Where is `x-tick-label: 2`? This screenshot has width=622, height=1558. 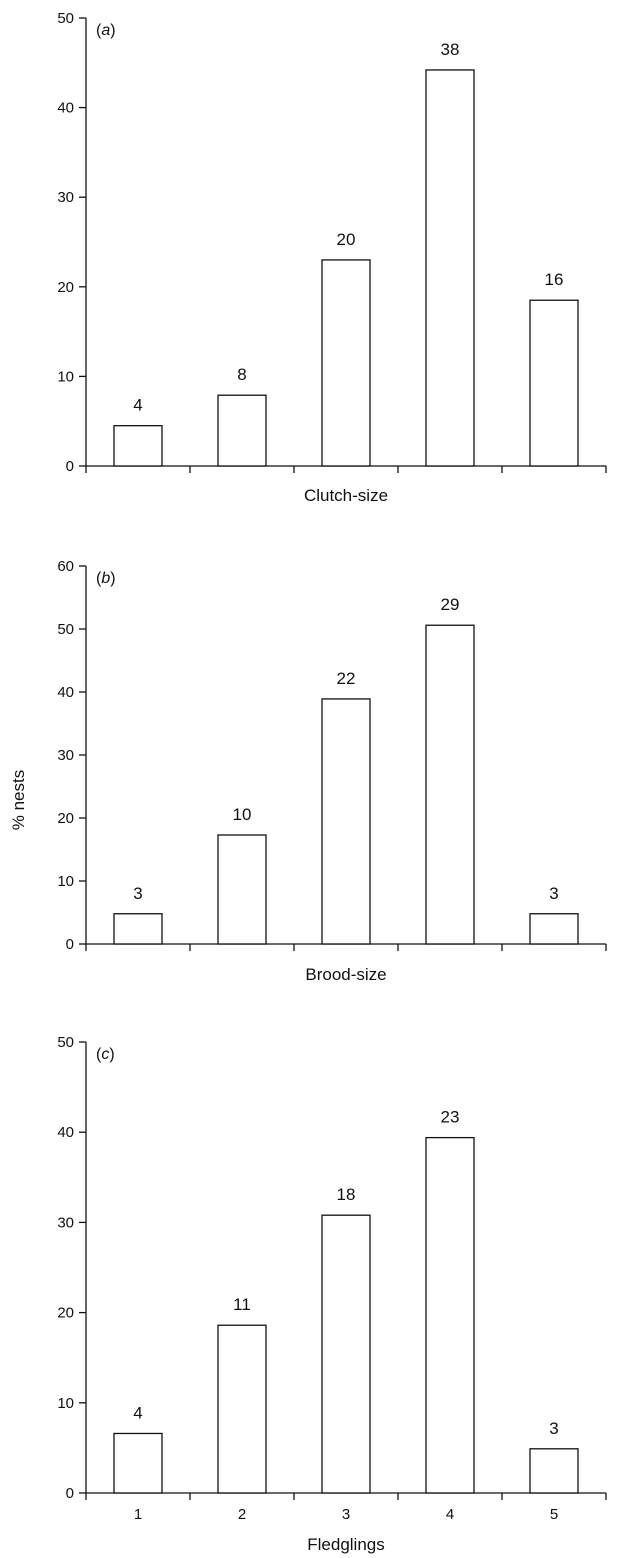 x-tick-label: 2 is located at coordinates (242, 1514).